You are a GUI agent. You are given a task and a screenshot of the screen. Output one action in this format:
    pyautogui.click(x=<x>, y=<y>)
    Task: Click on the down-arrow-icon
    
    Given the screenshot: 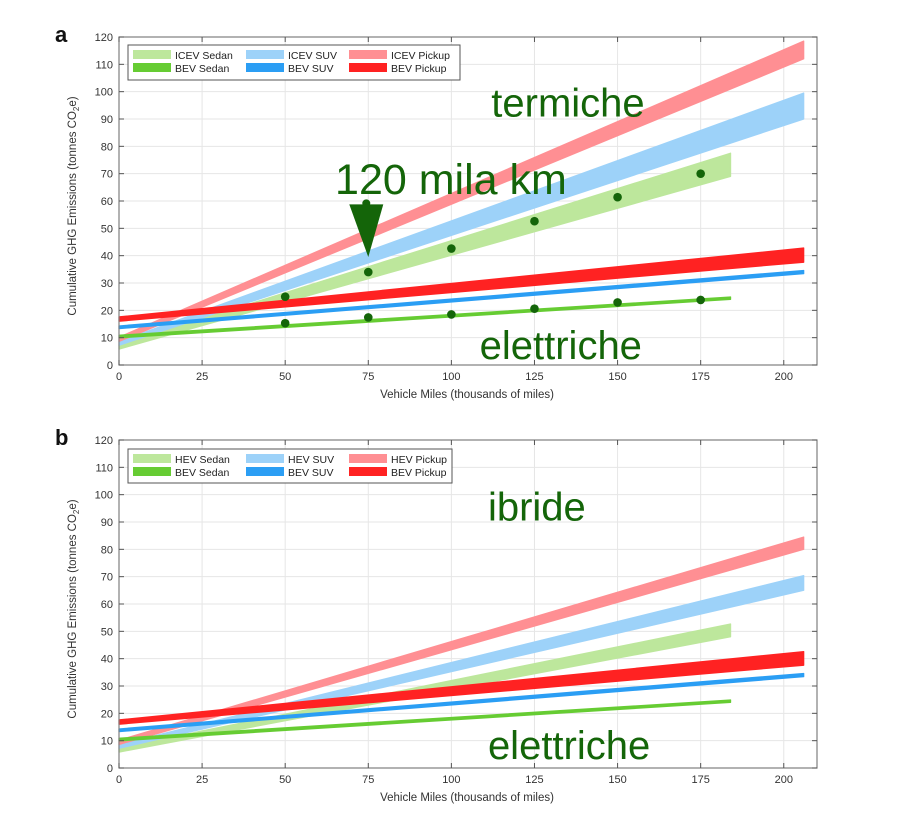 What is the action you would take?
    pyautogui.click(x=366, y=231)
    